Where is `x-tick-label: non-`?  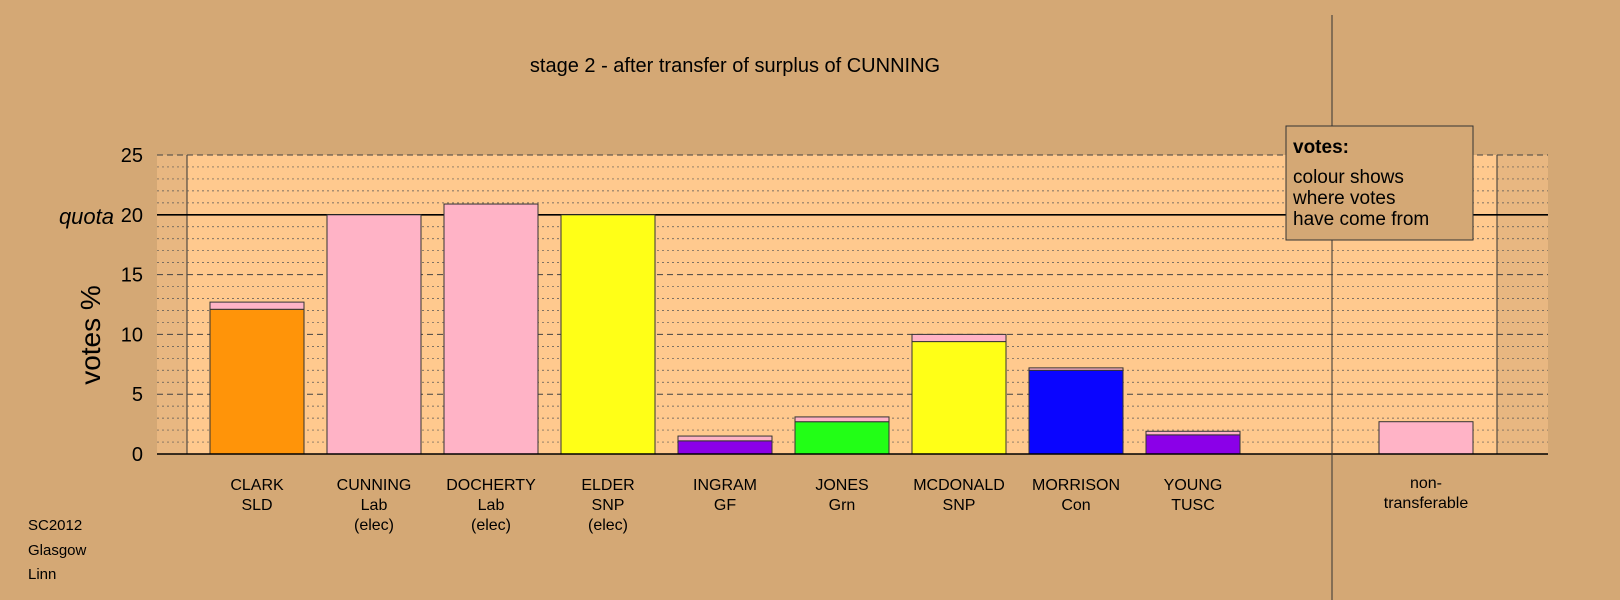 x-tick-label: non- is located at coordinates (1426, 483).